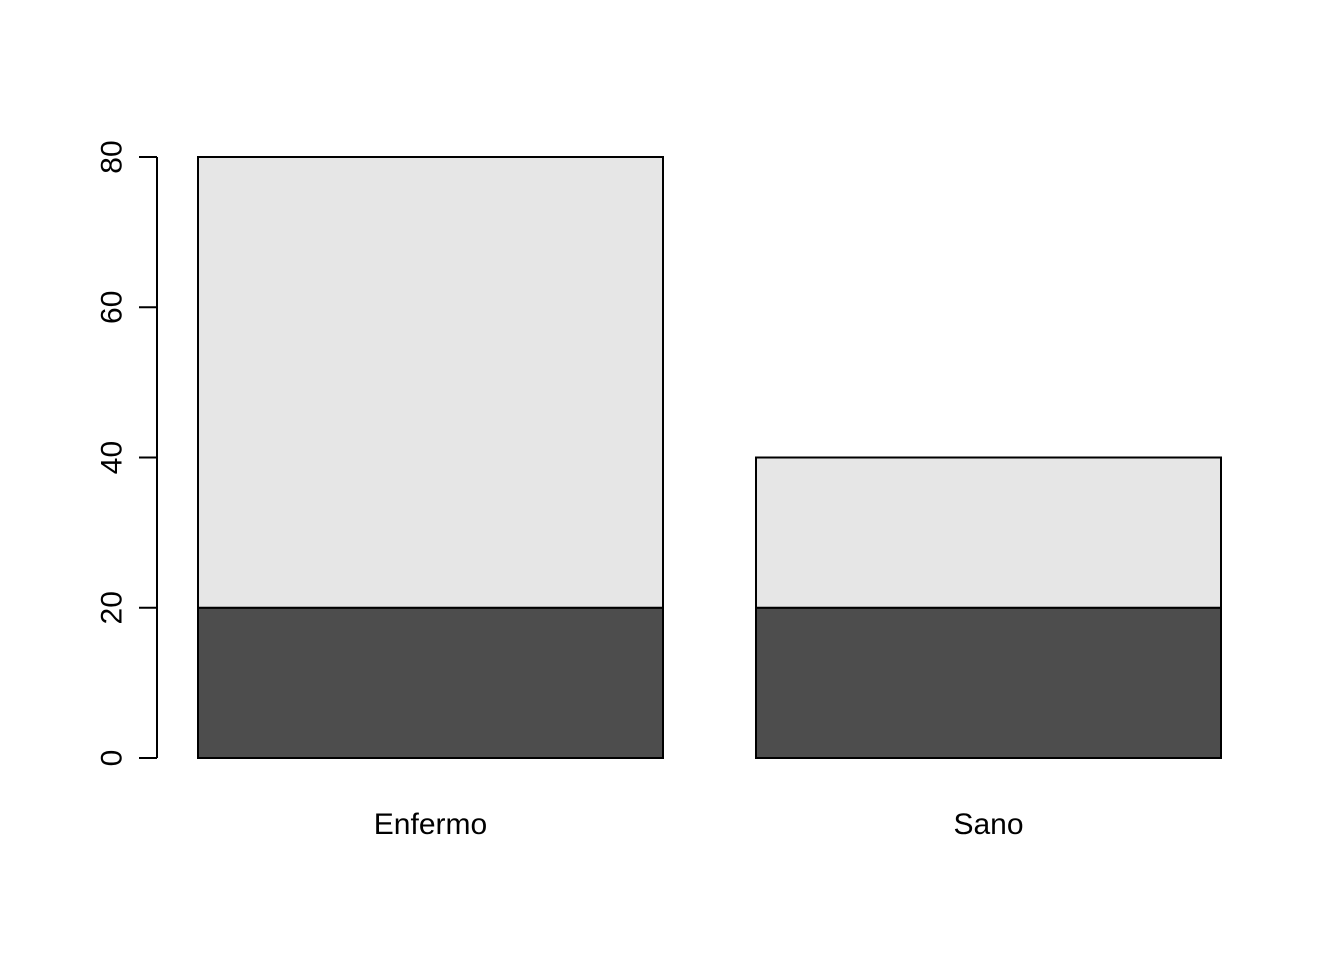  What do you see at coordinates (112, 307) in the screenshot?
I see `y-tick-label: 60` at bounding box center [112, 307].